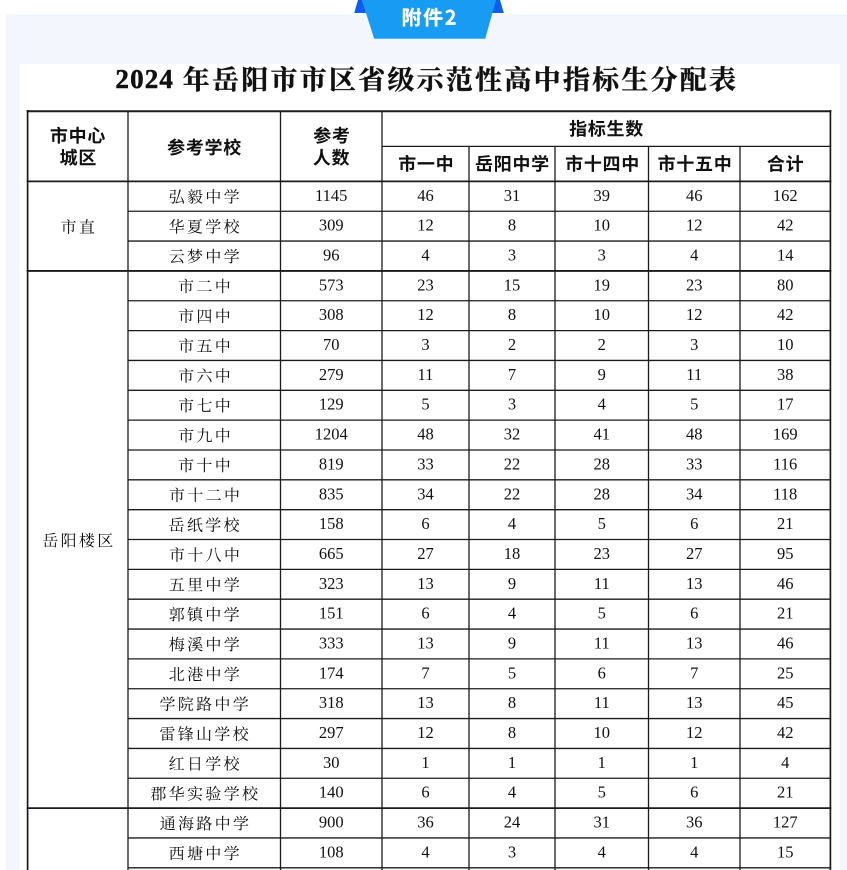  Describe the element at coordinates (785, 672) in the screenshot. I see `svg-text: 25` at that location.